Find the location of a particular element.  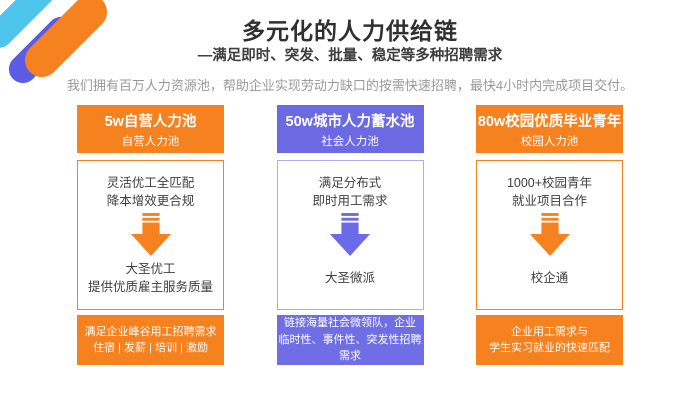

pool-footer-banner: 满足企业峰谷用工招聘需求 住宿 | 发薪 | 培训 | 激励 is located at coordinates (150, 340).